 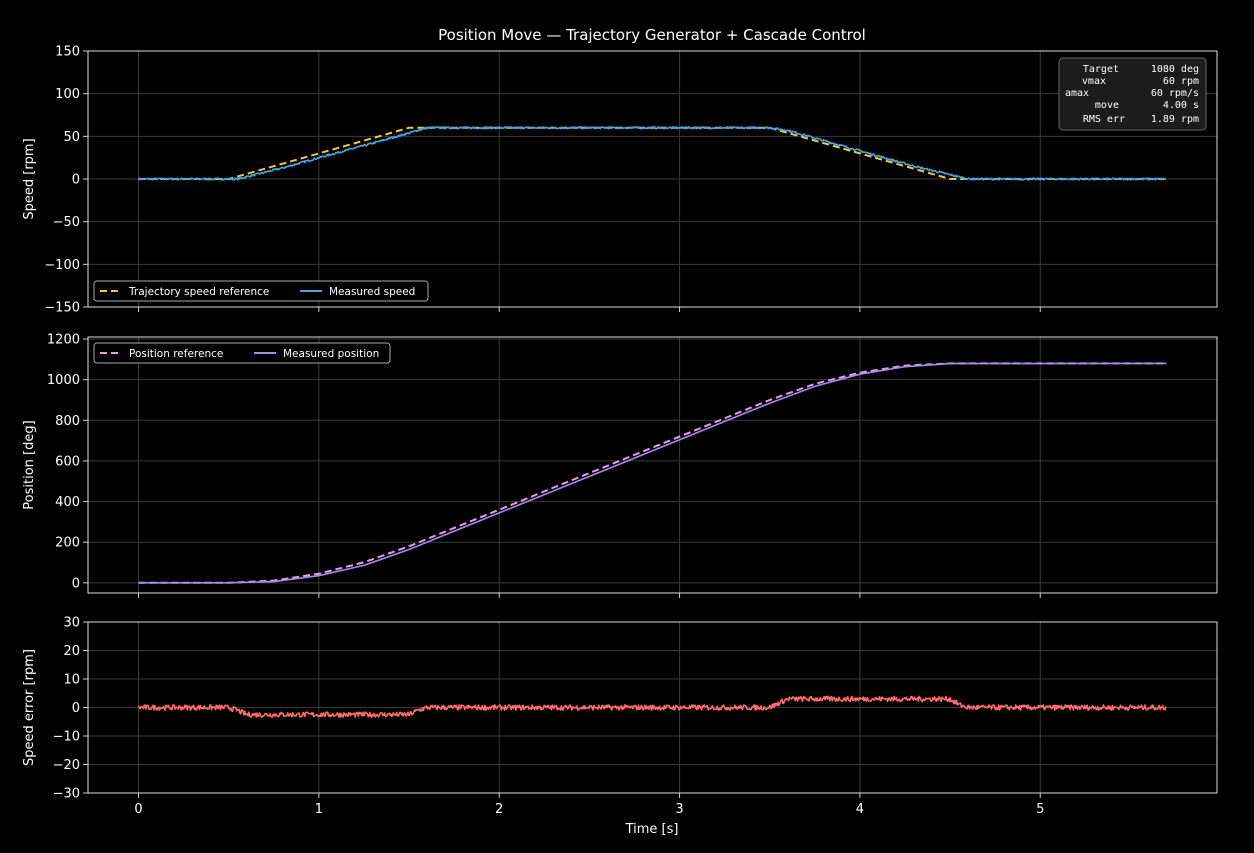 I want to click on info-rms-value: 1.89 rpm, so click(x=1175, y=119).